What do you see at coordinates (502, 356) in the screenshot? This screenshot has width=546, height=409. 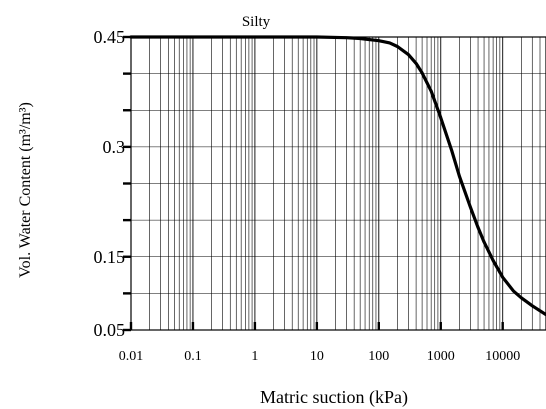 I see `x-tick-label: 10000` at bounding box center [502, 356].